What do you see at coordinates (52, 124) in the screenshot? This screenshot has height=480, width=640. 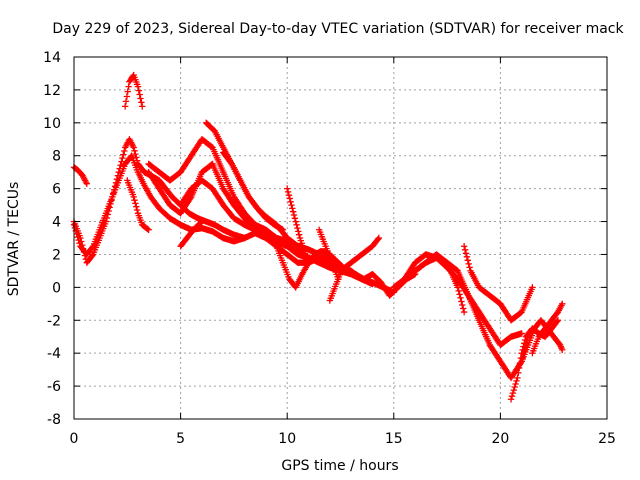 I see `y-tick-label: 10` at bounding box center [52, 124].